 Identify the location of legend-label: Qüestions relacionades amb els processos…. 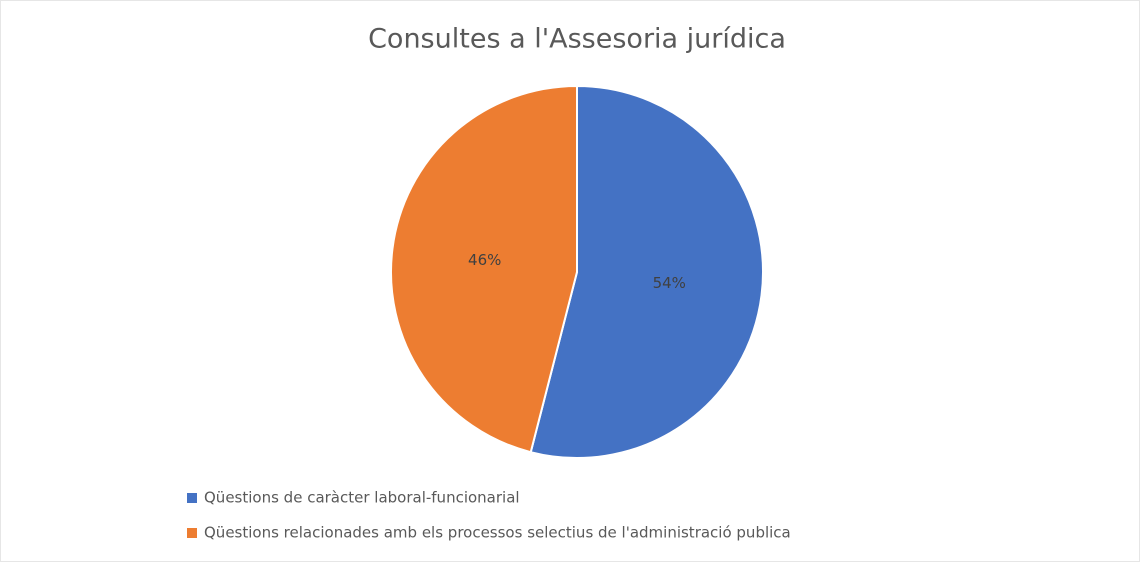
(497, 533).